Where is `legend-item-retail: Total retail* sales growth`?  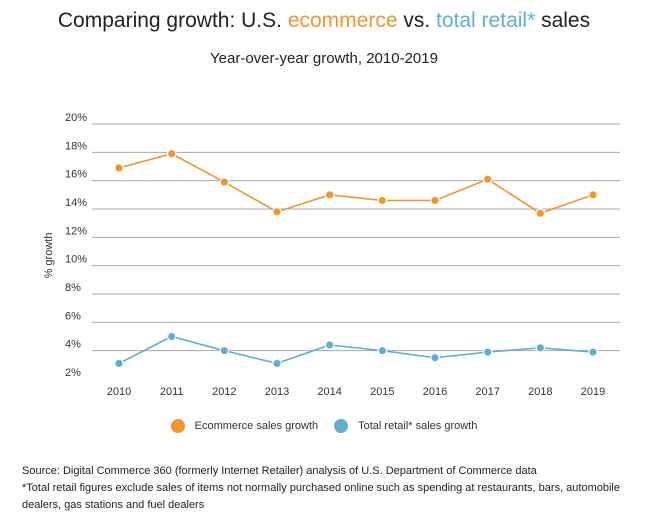
legend-item-retail: Total retail* sales growth is located at coordinates (405, 426).